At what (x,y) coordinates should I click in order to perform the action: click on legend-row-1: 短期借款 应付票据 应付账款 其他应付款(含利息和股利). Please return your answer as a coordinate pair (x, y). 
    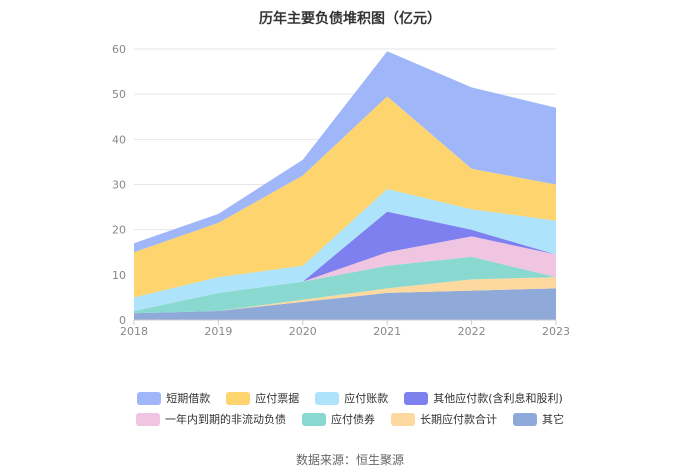
    Looking at the image, I should click on (350, 398).